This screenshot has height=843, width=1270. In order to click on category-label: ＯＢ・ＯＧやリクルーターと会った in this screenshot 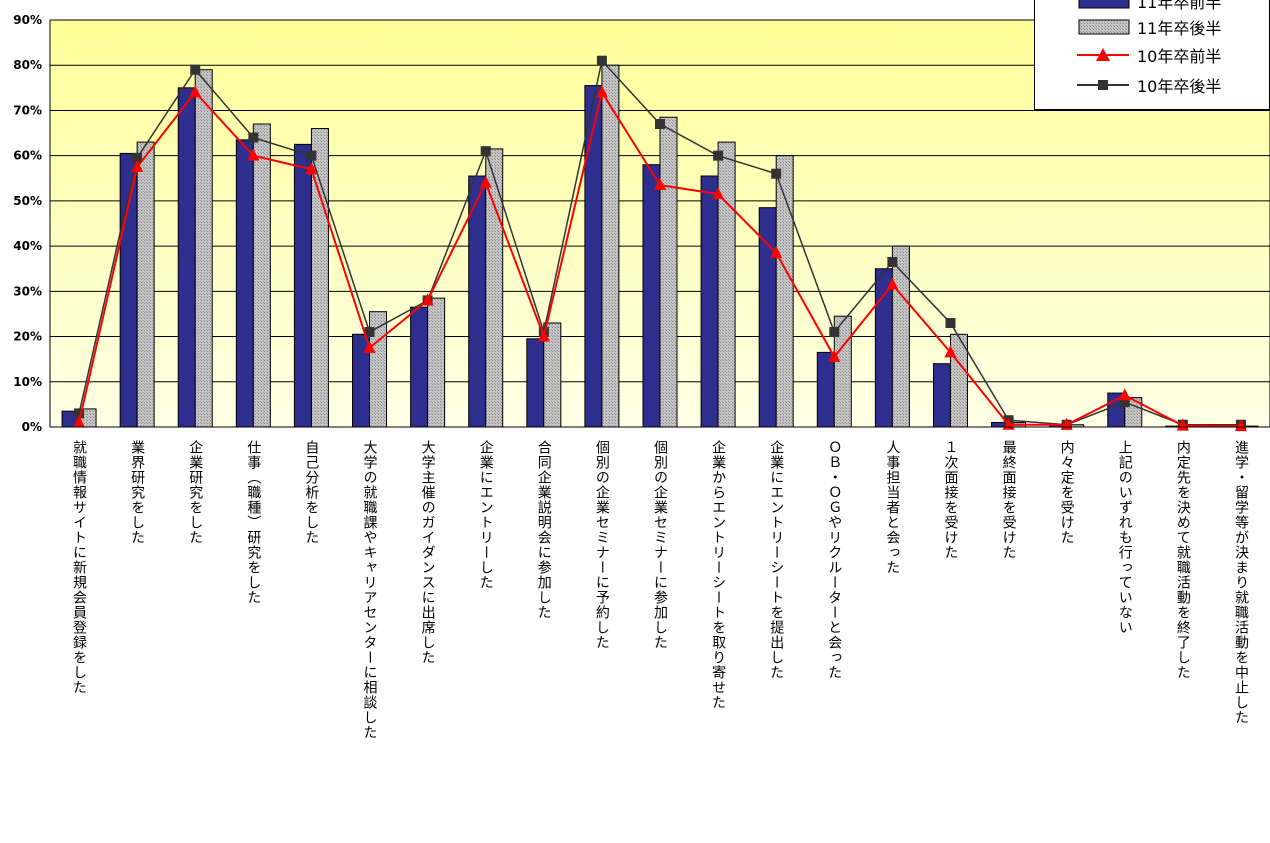, I will do `click(834, 560)`.